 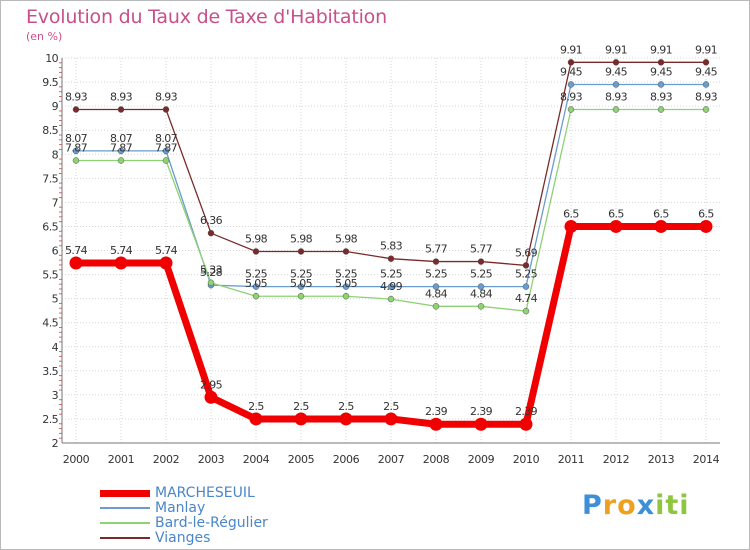 What do you see at coordinates (436, 293) in the screenshot?
I see `data-label: 4.84` at bounding box center [436, 293].